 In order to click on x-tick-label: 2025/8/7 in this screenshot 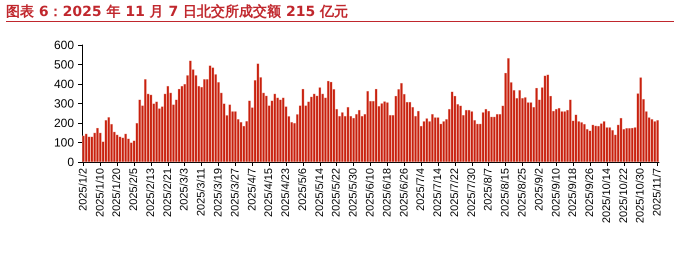, I will do `click(488, 189)`.